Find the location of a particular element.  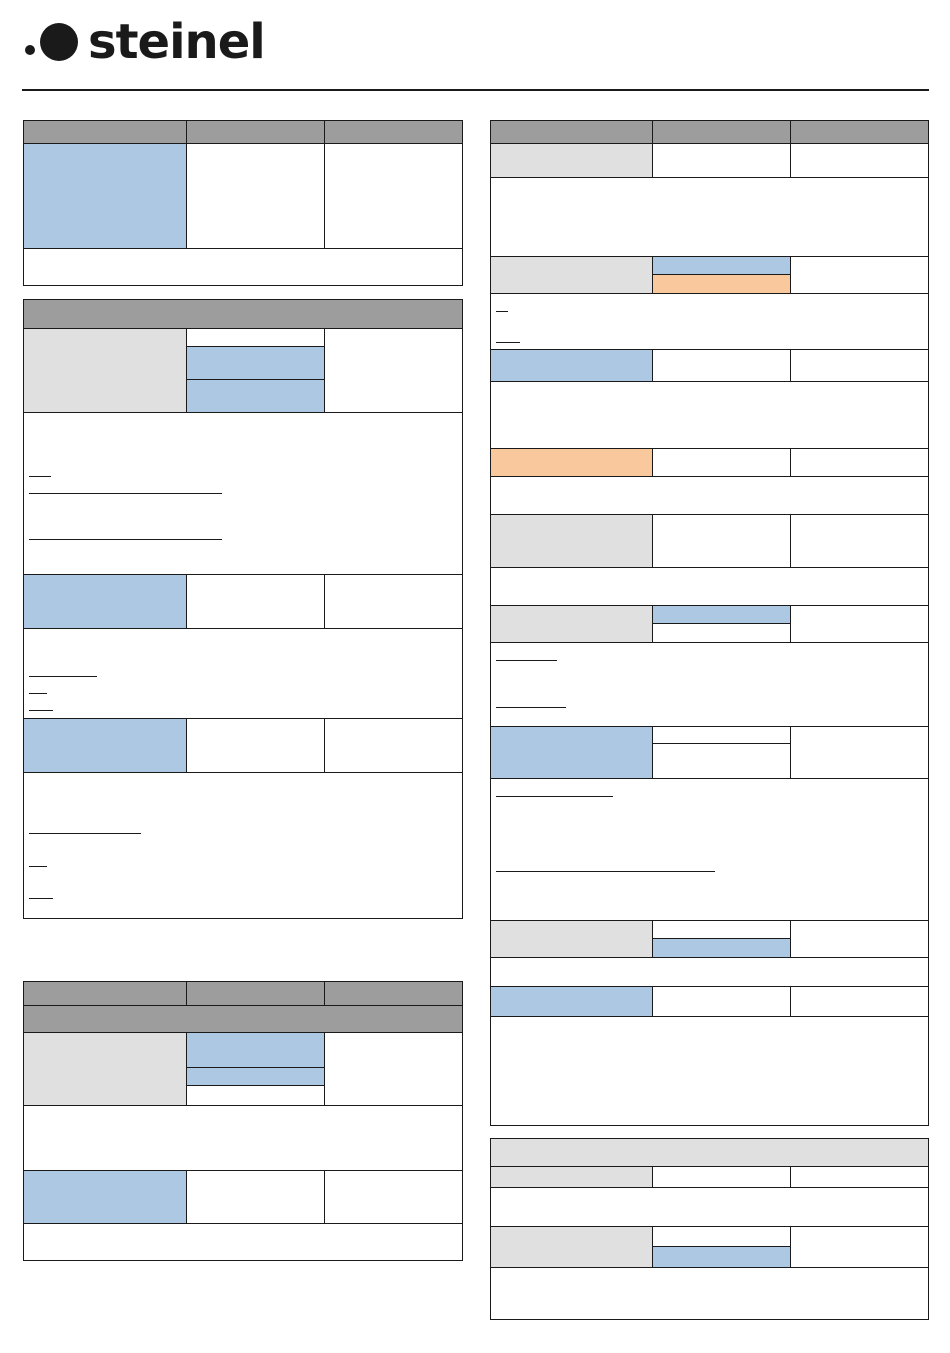

option-cell-highlight is located at coordinates (721, 284).